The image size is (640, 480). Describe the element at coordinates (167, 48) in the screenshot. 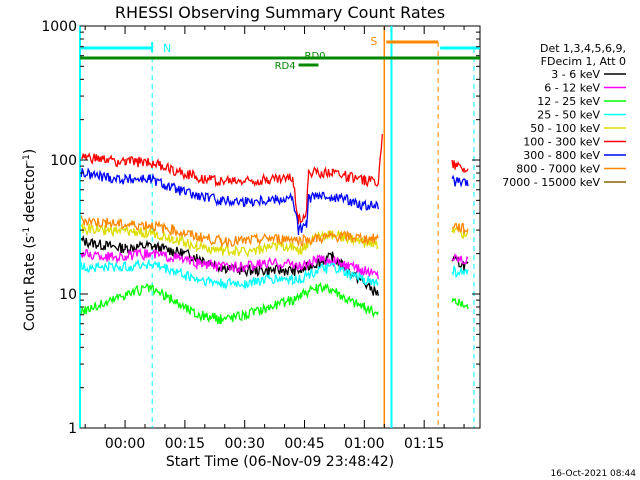

I see `night-label: N` at that location.